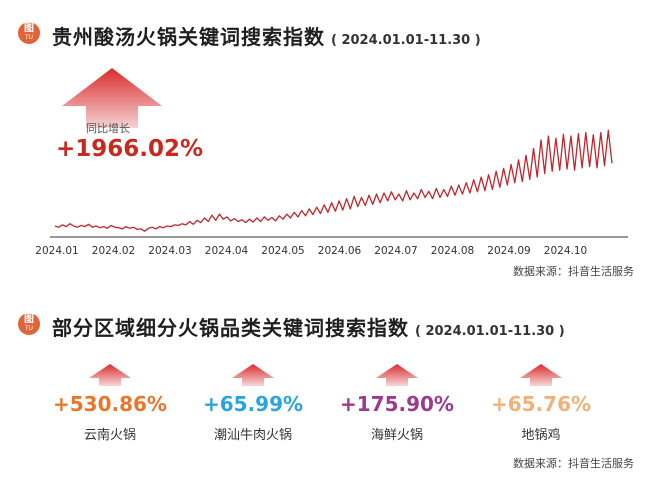  I want to click on stat-yunnan: +530.86% 云南火锅, so click(110, 403).